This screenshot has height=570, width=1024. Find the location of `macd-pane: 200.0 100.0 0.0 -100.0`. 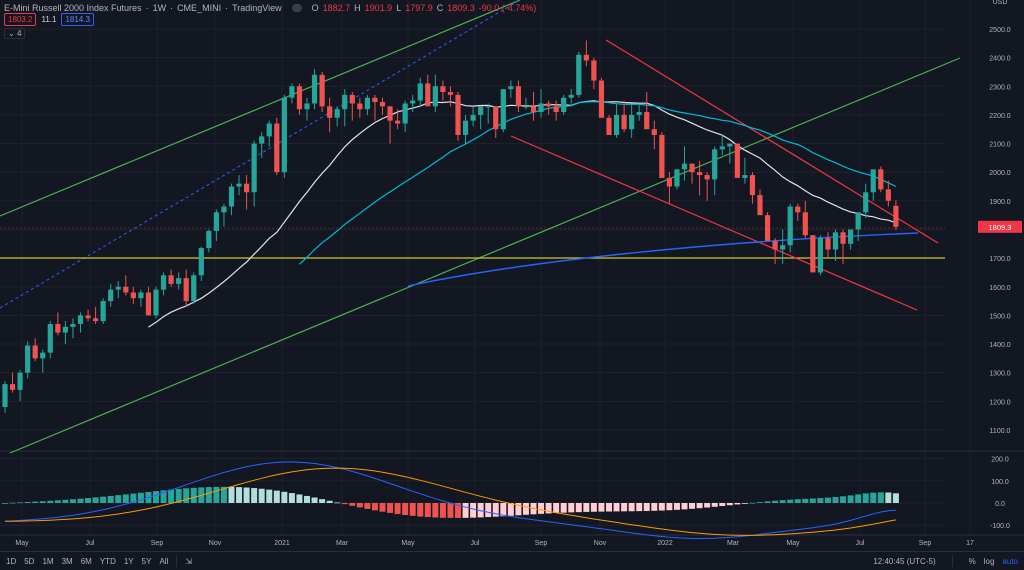

macd-pane: 200.0 100.0 0.0 -100.0 is located at coordinates (505, 498).